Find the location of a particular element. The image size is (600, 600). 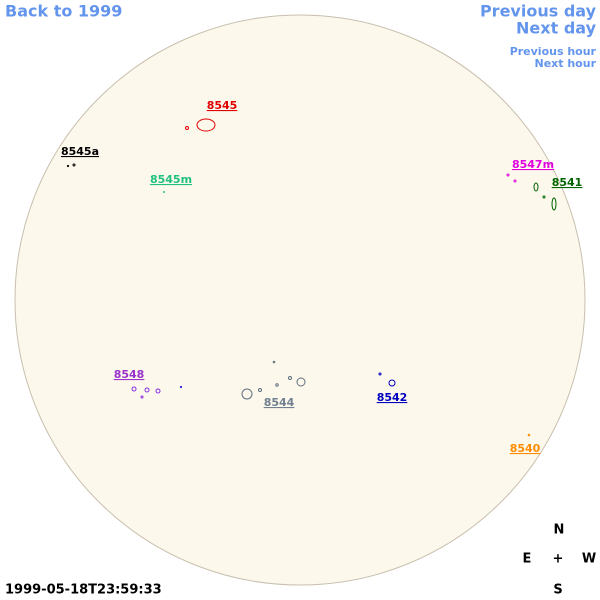

region-label: 8545m is located at coordinates (171, 179).